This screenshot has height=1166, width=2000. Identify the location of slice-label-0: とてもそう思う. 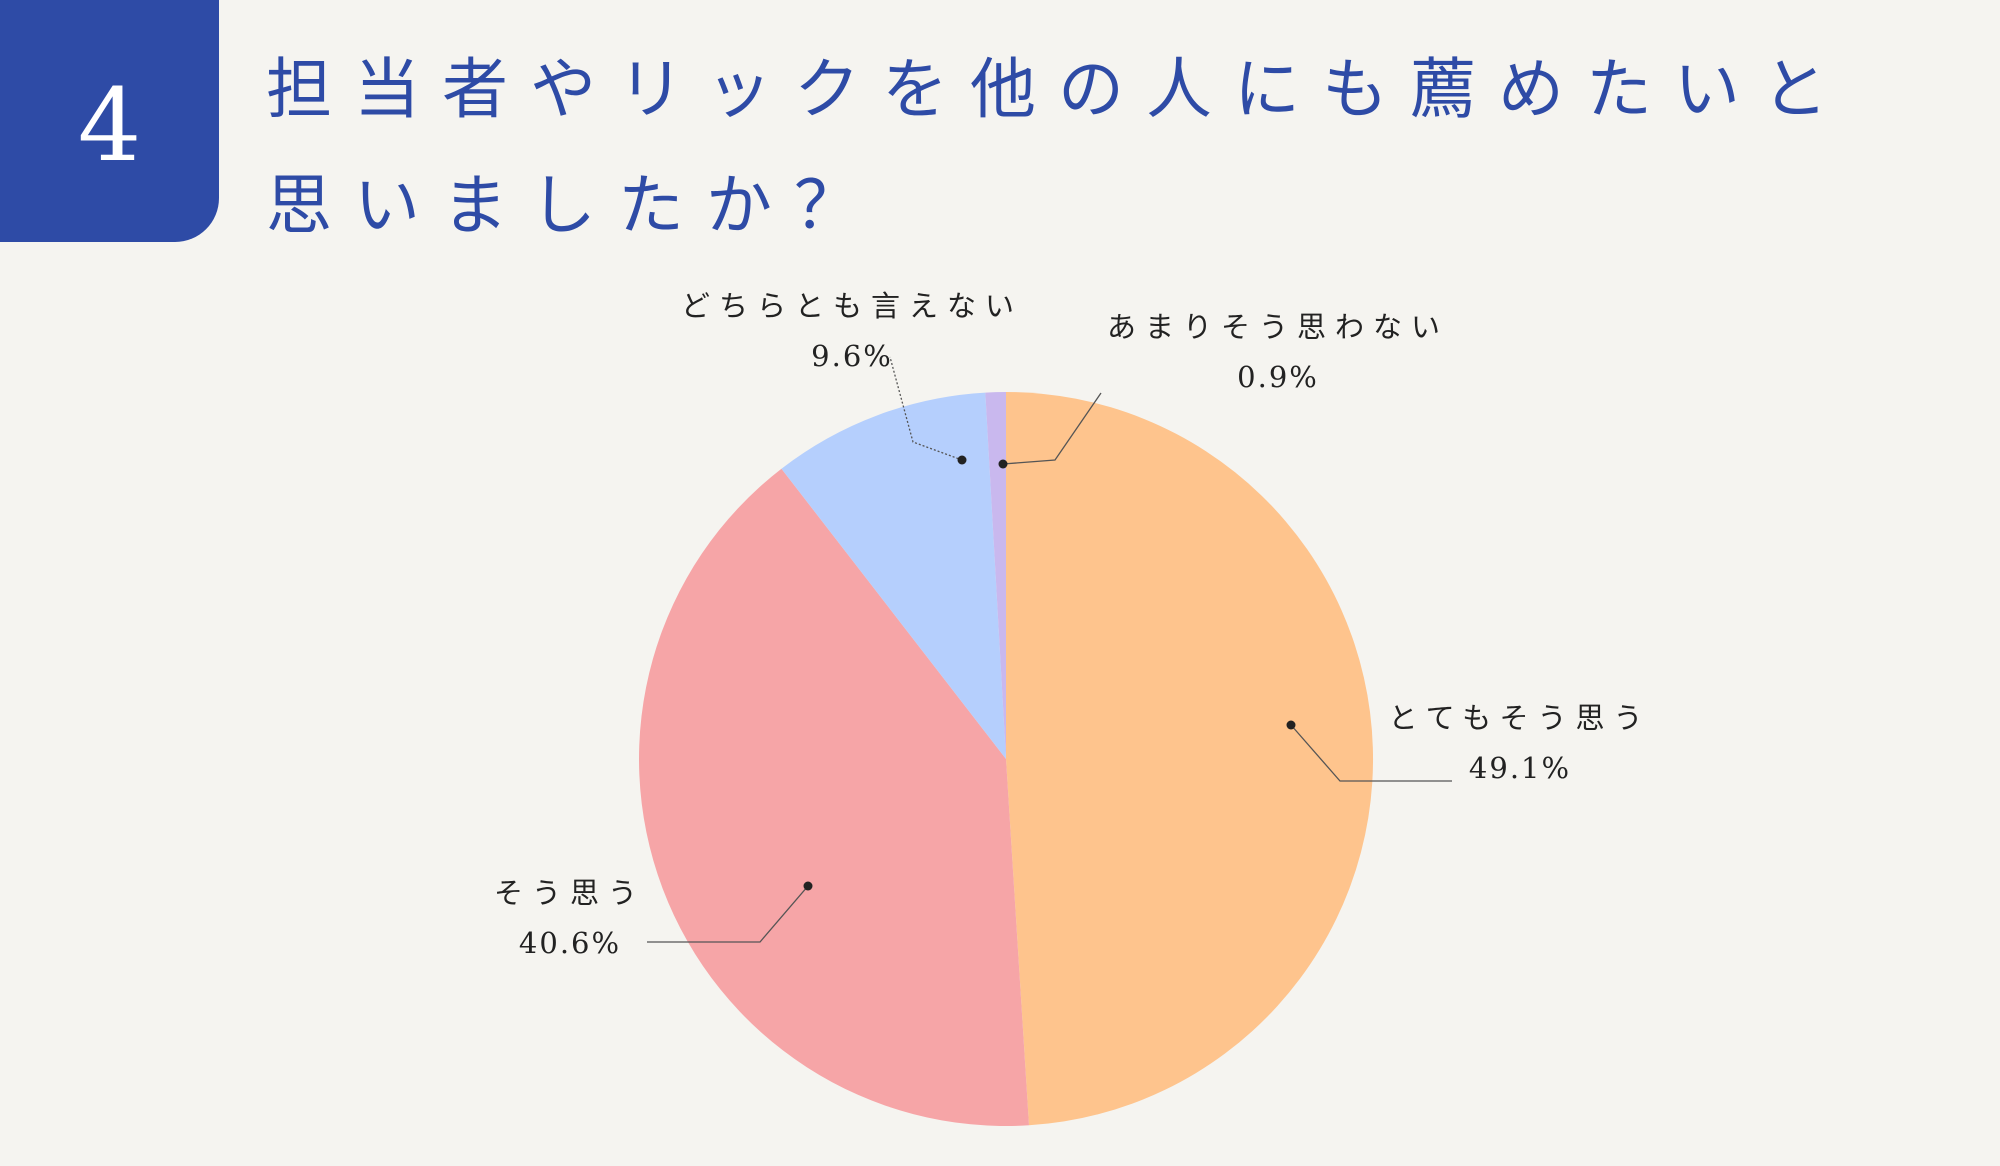
(1519, 718).